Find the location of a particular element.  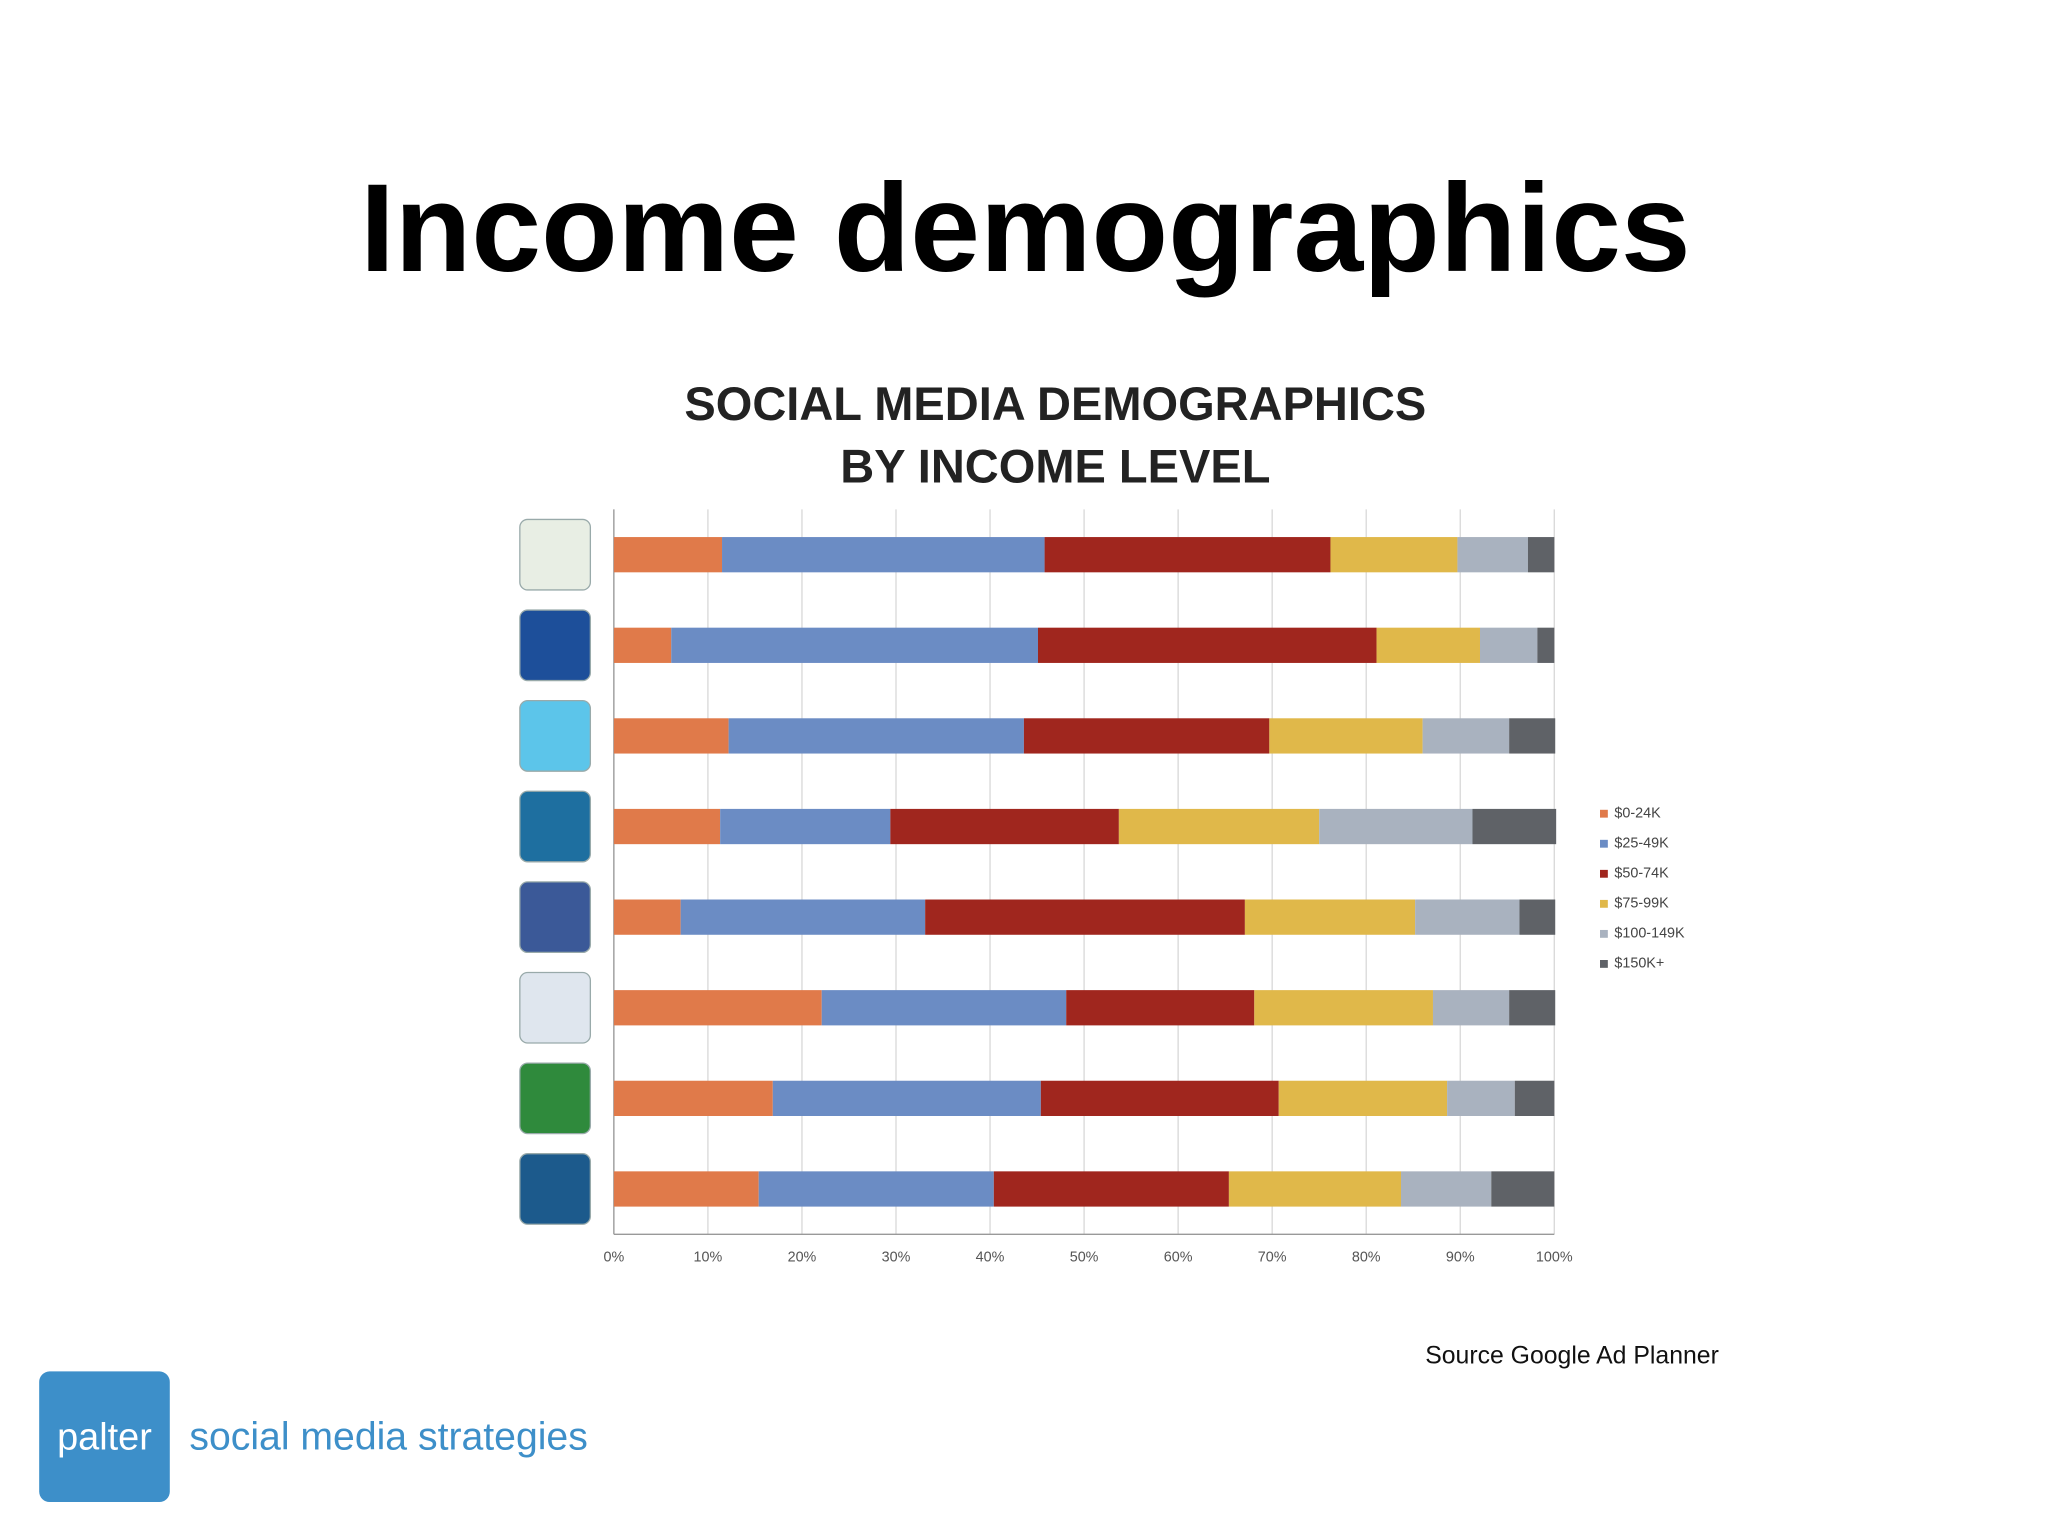

legend-label: $50-74K is located at coordinates (1641, 874).